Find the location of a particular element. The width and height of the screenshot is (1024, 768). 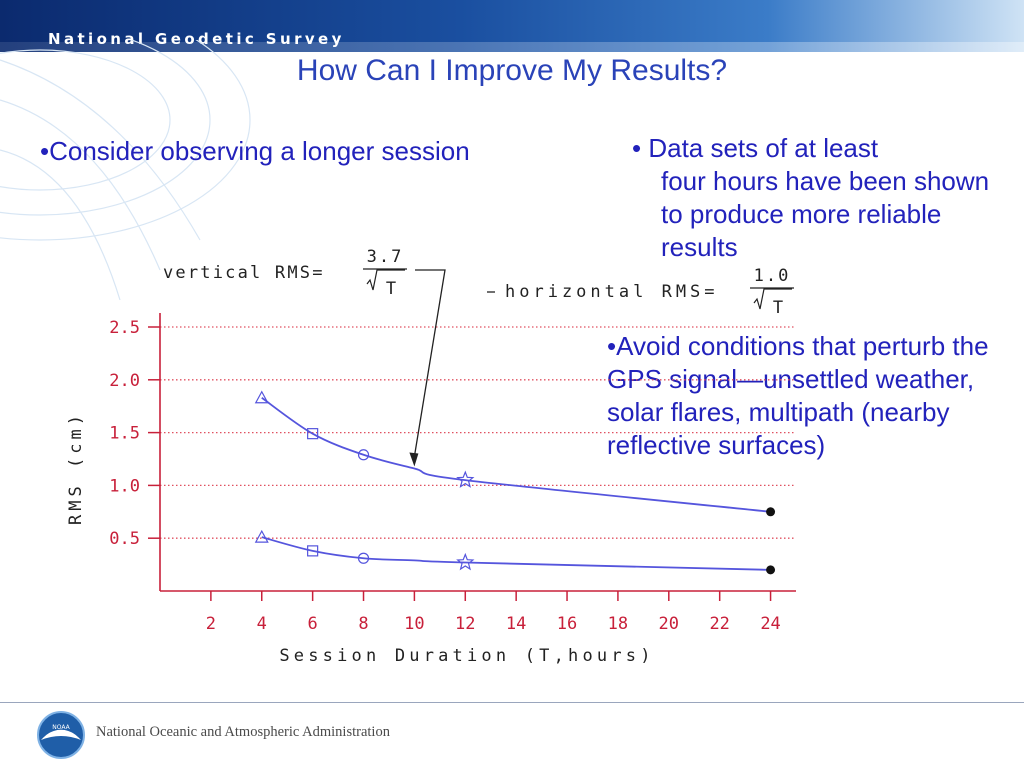

header-band: National Geodetic Survey is located at coordinates (512, 26).